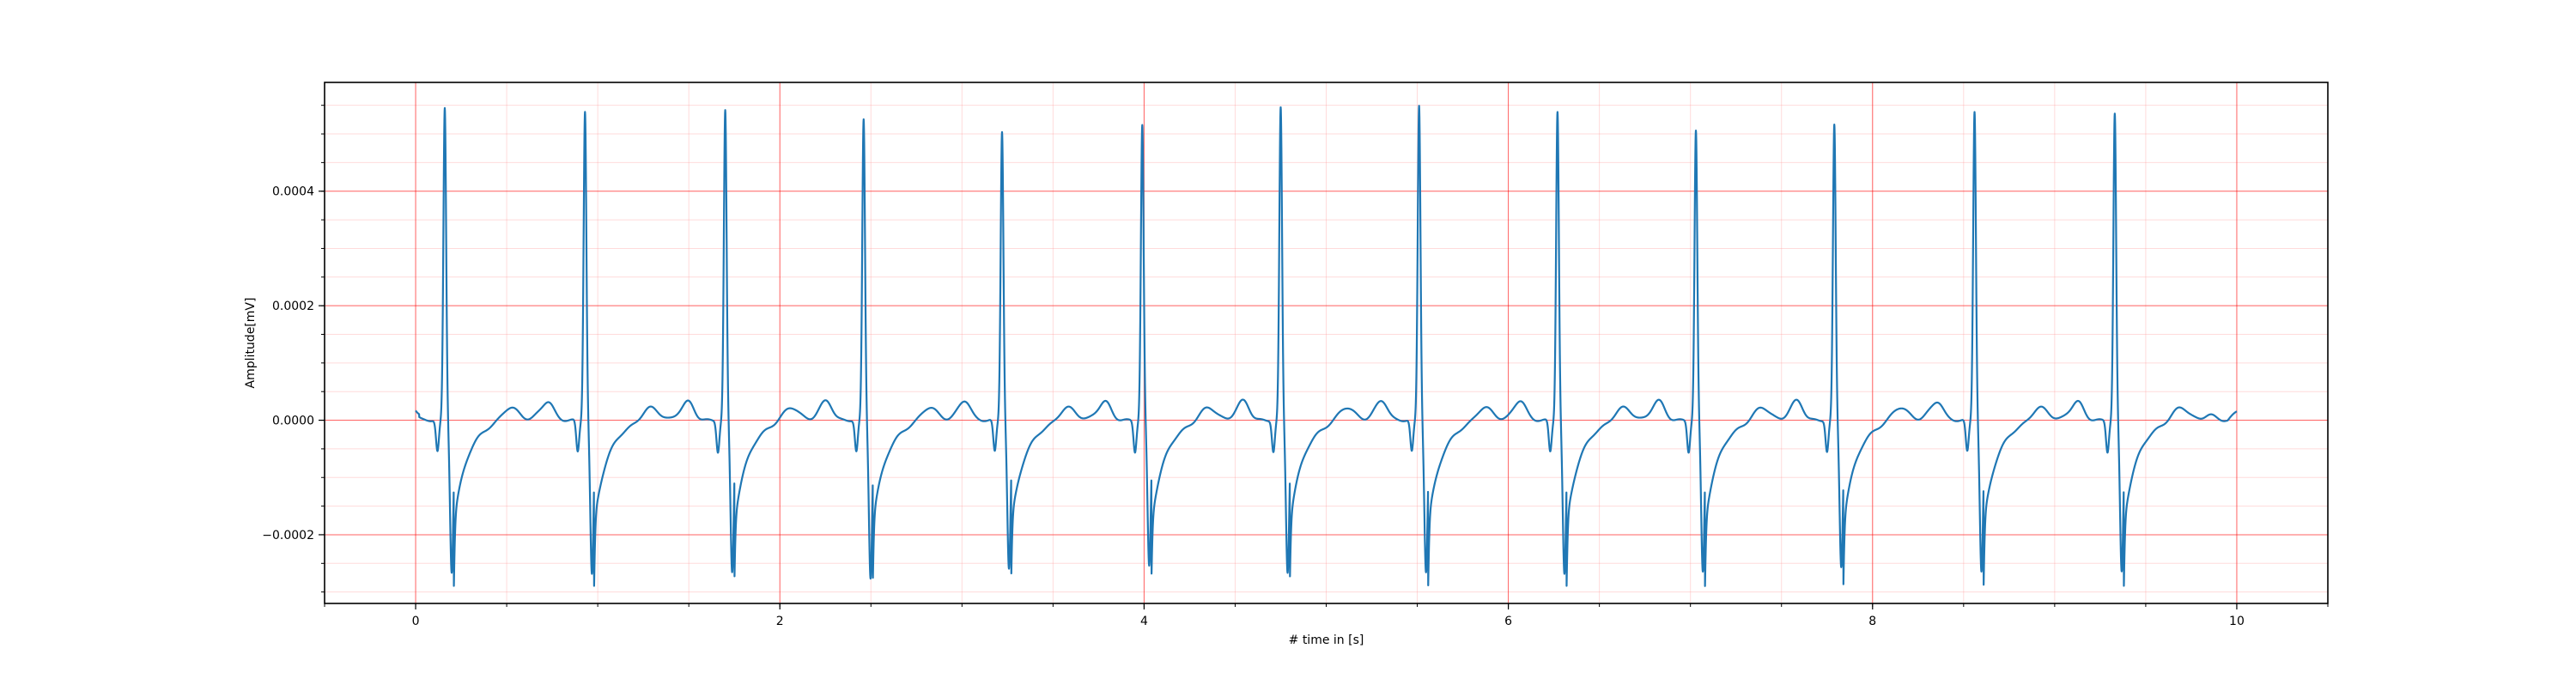 The height and width of the screenshot is (691, 2576). What do you see at coordinates (2237, 621) in the screenshot?
I see `x-tick-label: 10` at bounding box center [2237, 621].